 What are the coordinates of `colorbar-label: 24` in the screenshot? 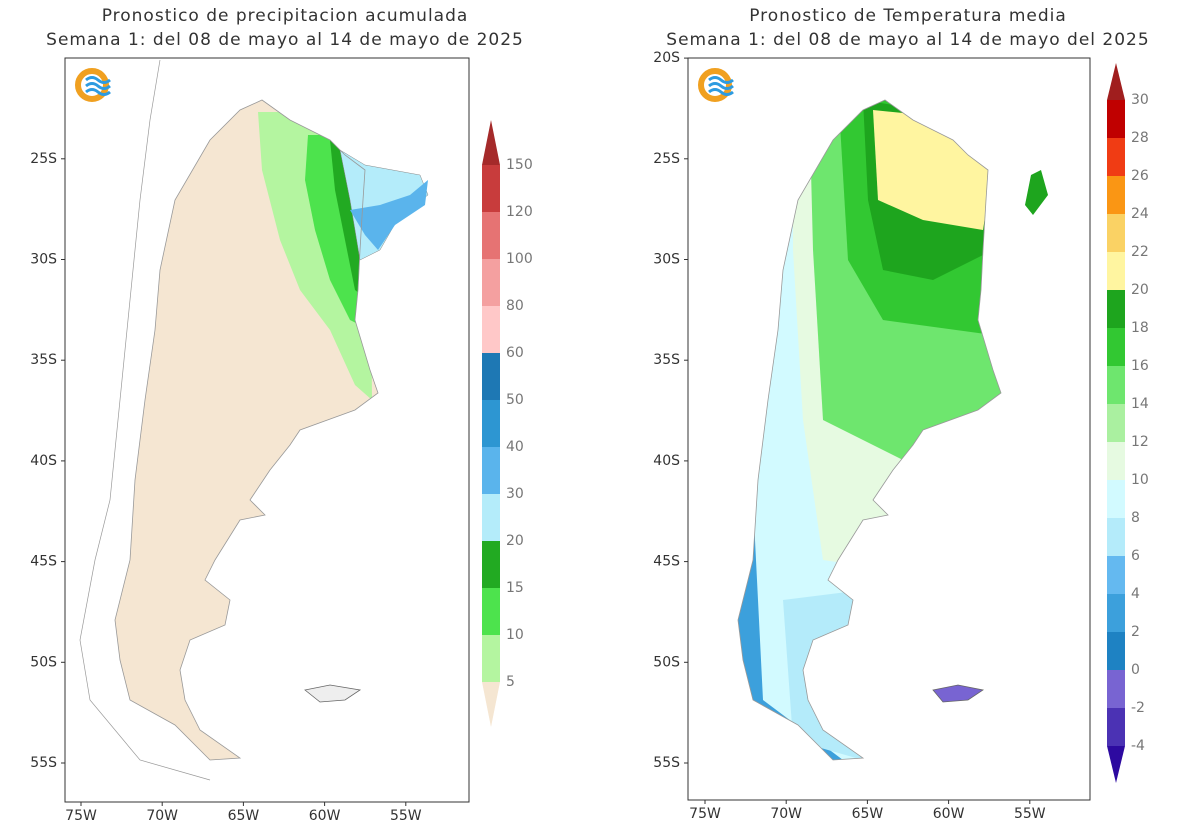 It's located at (1140, 214).